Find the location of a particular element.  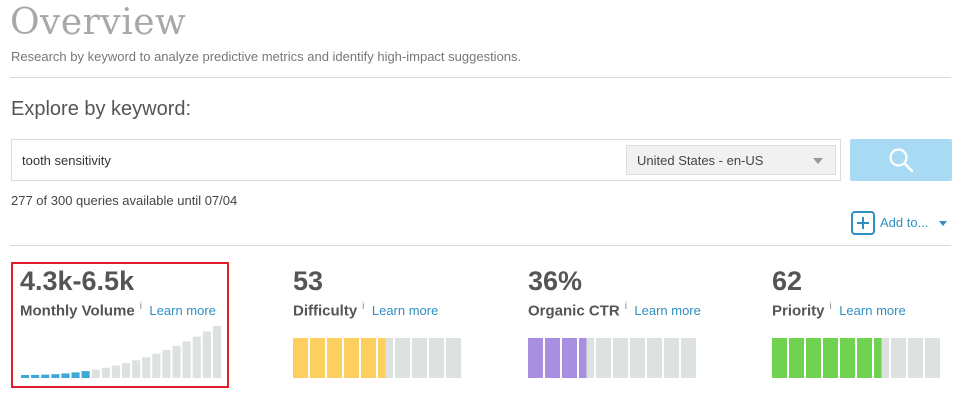

search-button is located at coordinates (901, 160).